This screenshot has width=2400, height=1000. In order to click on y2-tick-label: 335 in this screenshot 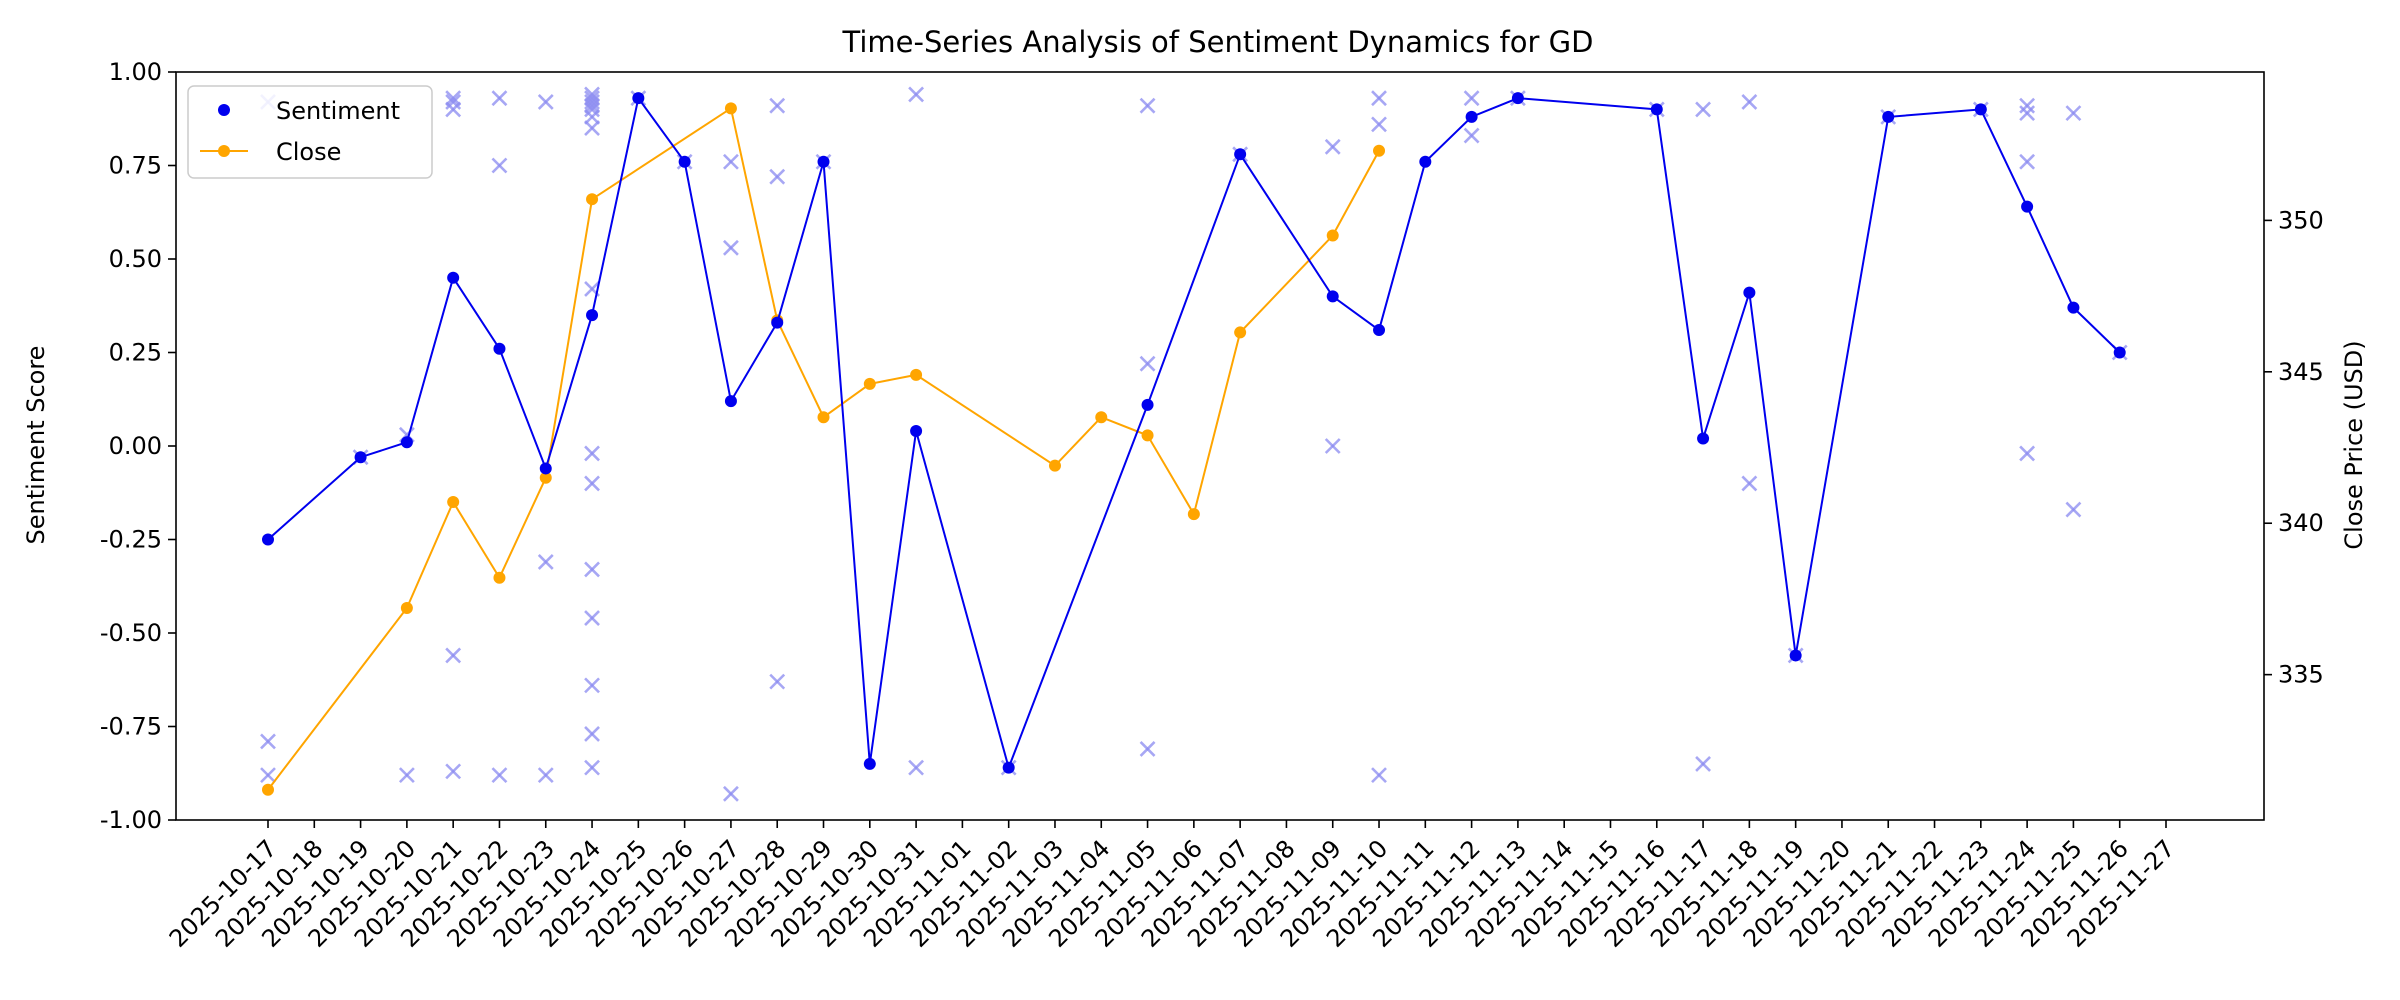, I will do `click(2301, 675)`.